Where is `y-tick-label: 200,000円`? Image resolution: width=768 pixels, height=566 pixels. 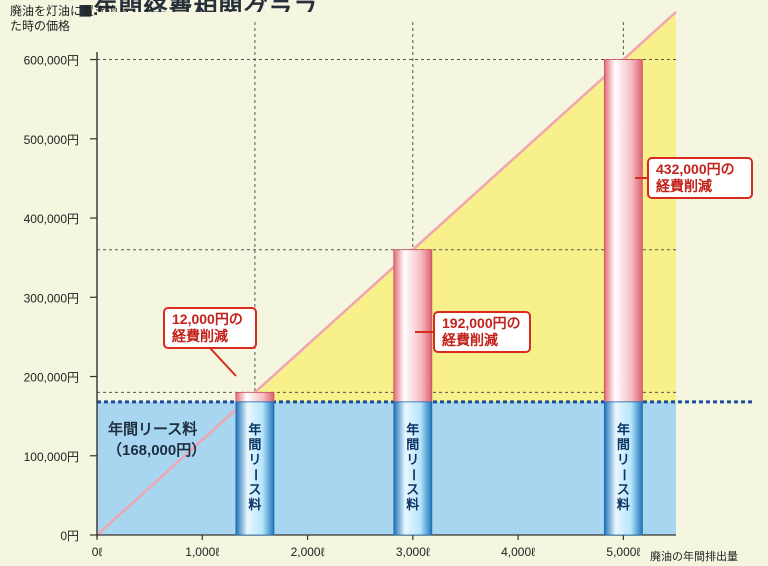
y-tick-label: 200,000円 is located at coordinates (51, 378).